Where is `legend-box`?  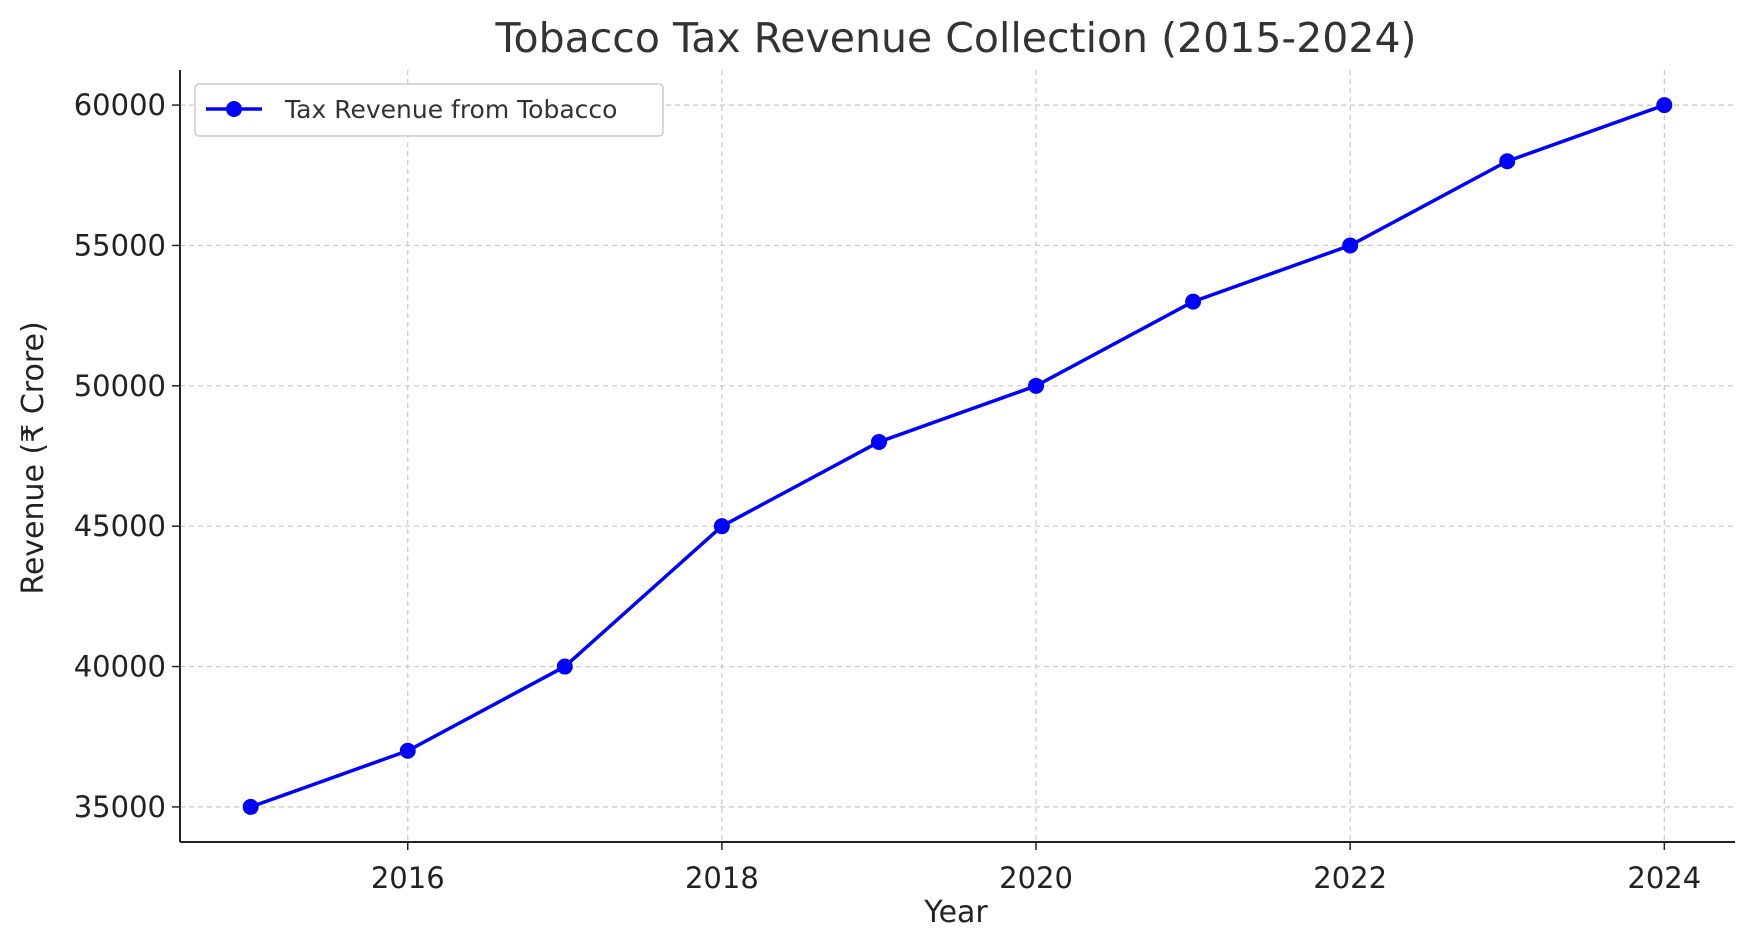 legend-box is located at coordinates (429, 110).